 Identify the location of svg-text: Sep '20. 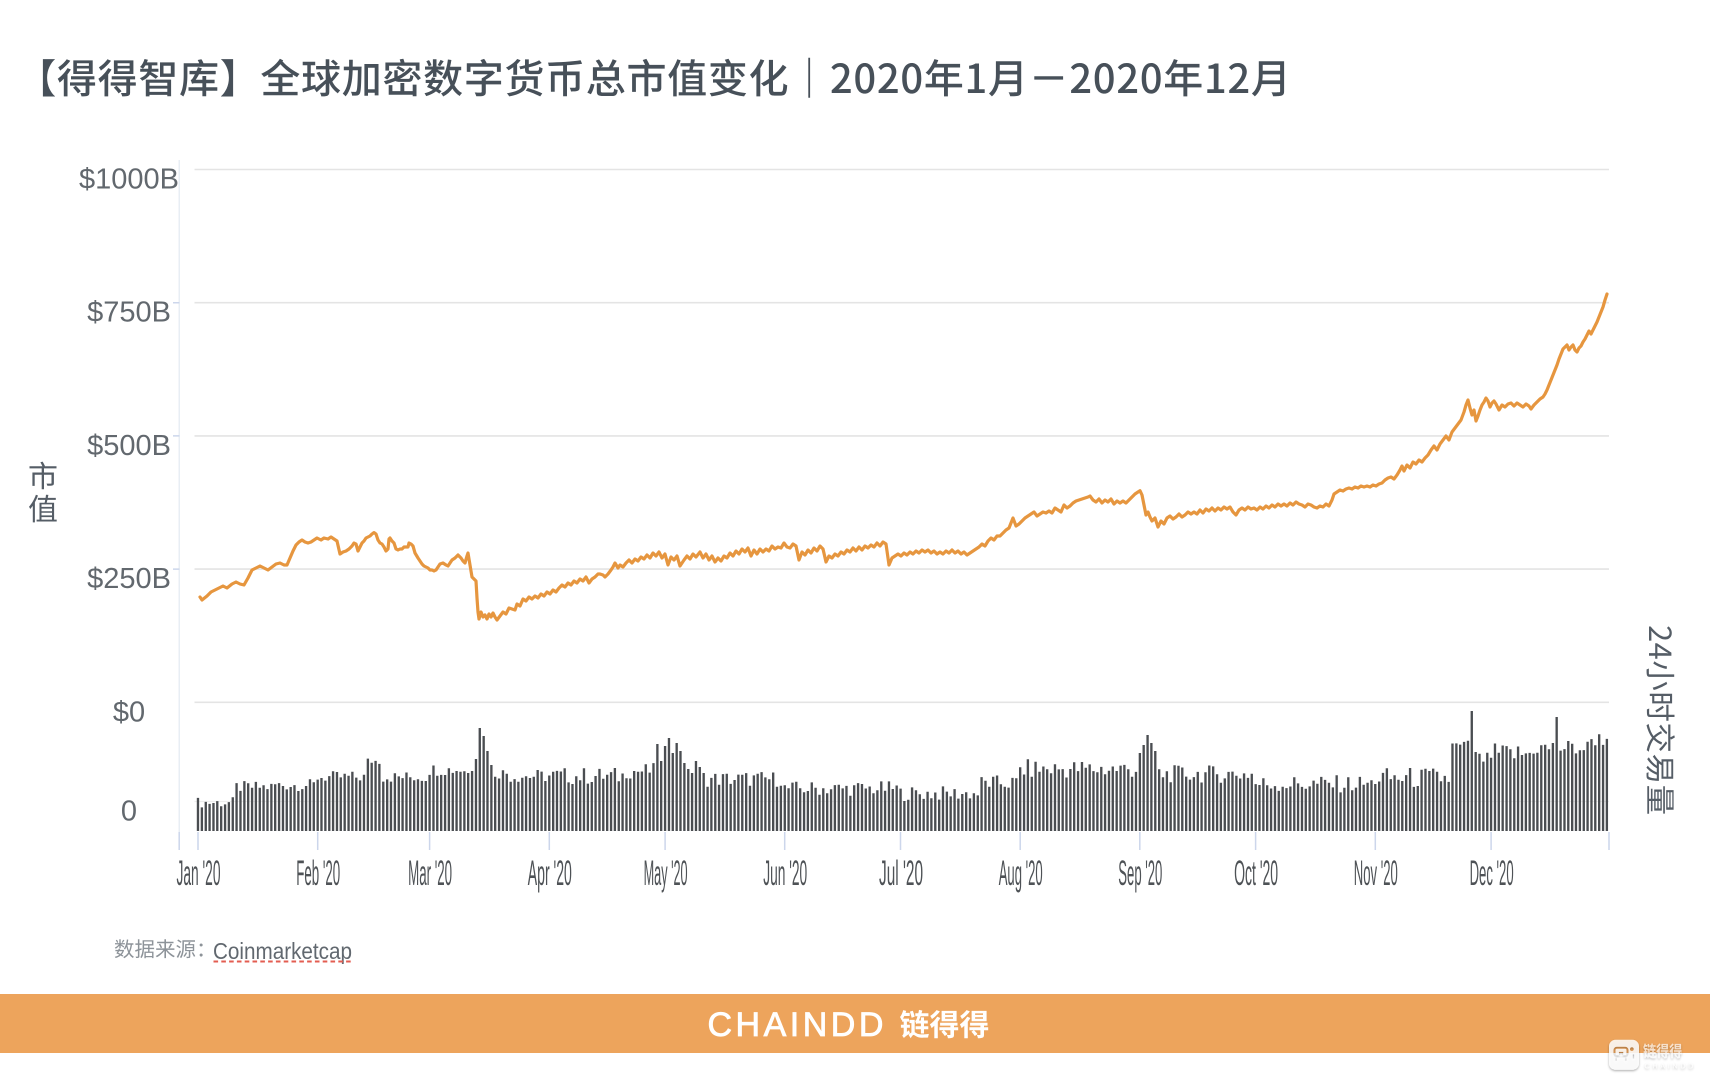
(1140, 873).